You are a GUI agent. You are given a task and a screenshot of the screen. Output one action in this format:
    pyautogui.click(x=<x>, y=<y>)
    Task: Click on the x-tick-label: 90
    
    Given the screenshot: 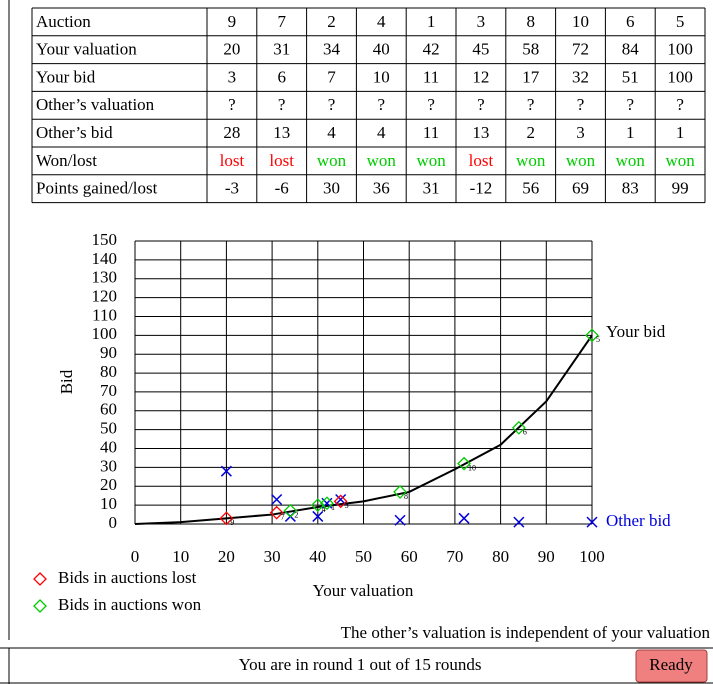 What is the action you would take?
    pyautogui.click(x=546, y=556)
    